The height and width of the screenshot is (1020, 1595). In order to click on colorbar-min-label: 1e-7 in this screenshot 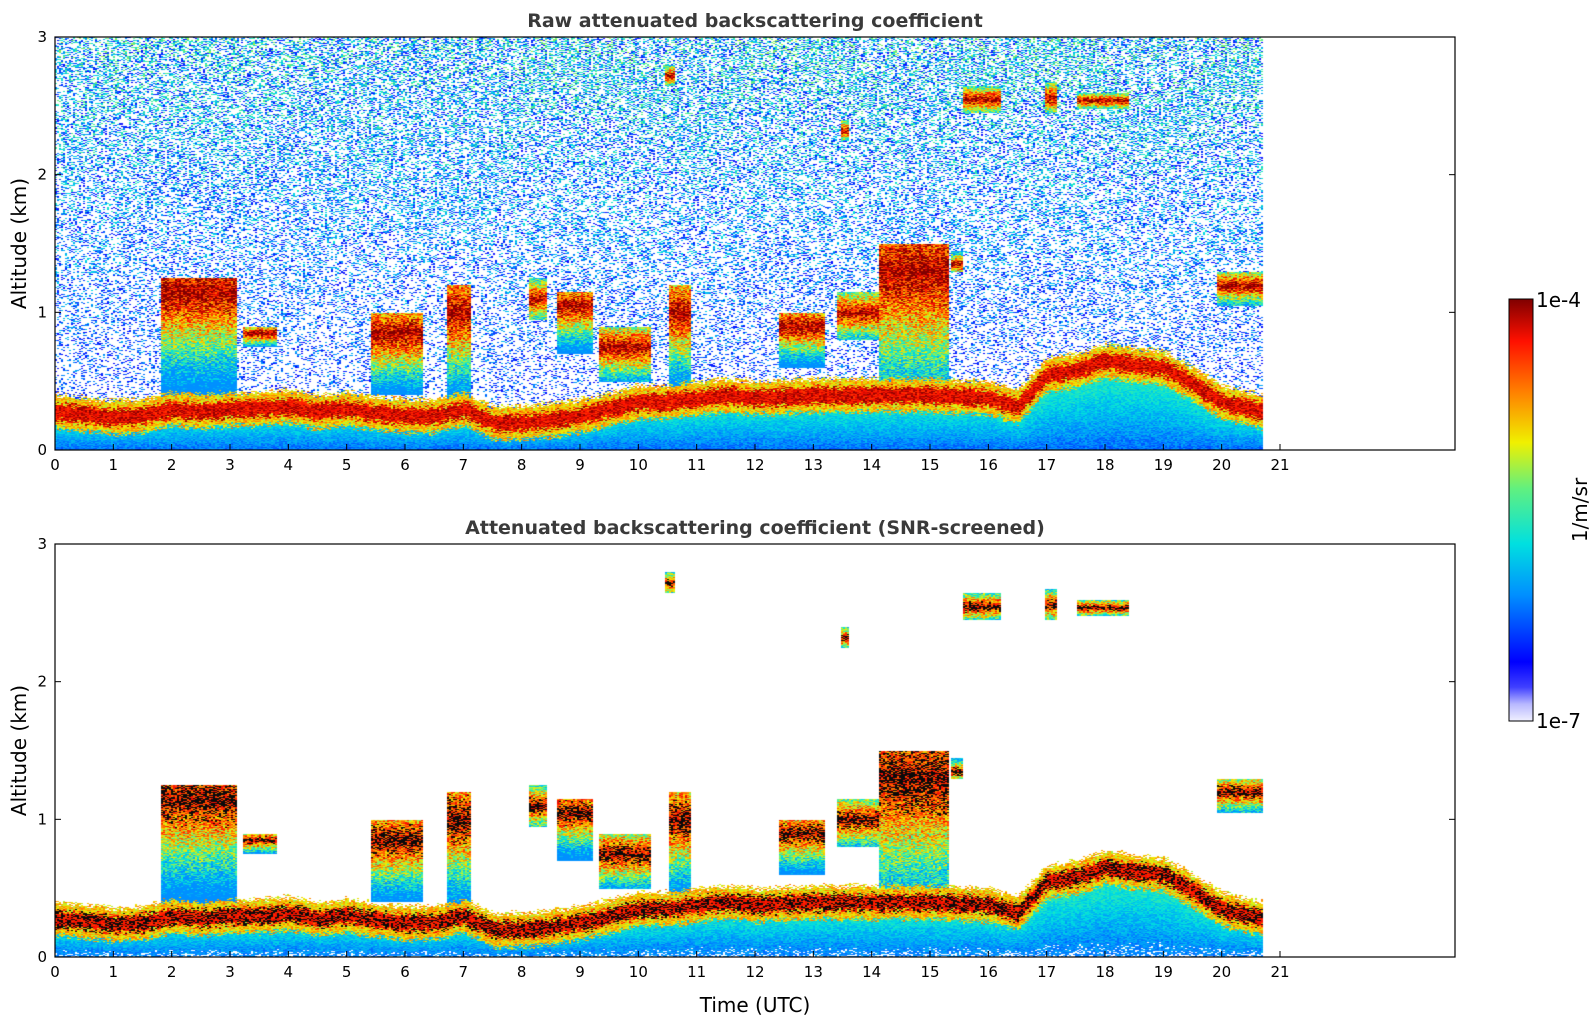, I will do `click(1558, 721)`.